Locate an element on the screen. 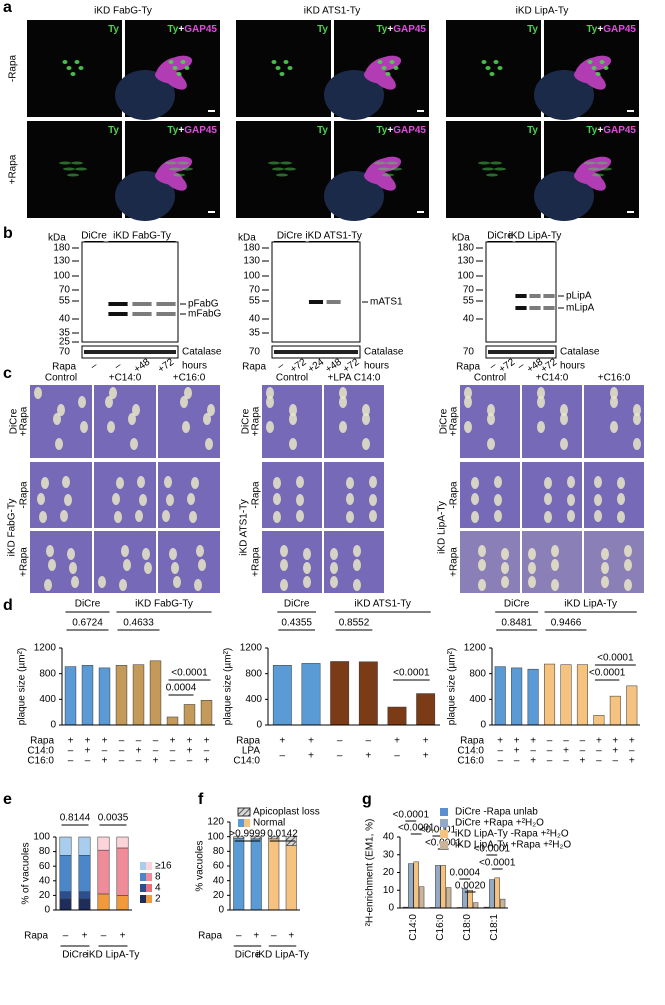 The image size is (665, 1005). ladder-label: 25 is located at coordinates (65, 342).